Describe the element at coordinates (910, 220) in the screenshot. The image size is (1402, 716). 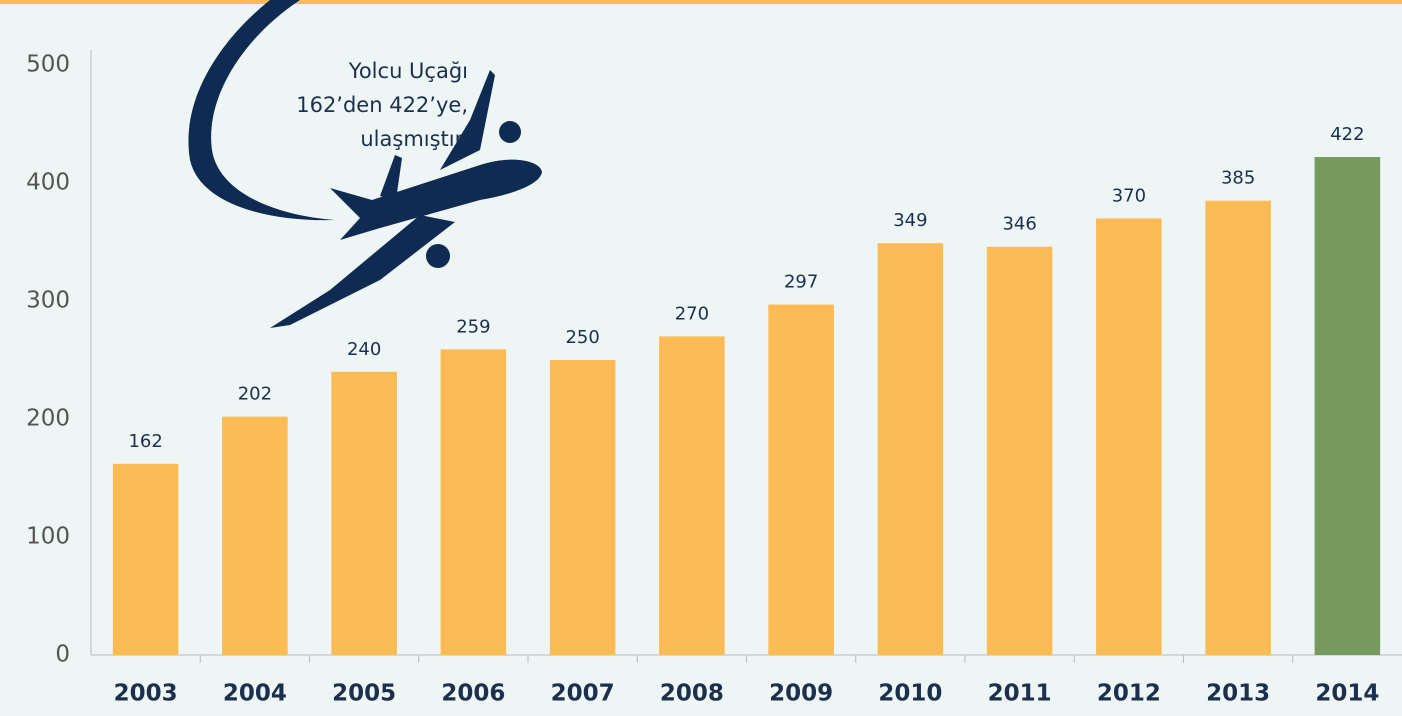
I see `value-label: 349` at that location.